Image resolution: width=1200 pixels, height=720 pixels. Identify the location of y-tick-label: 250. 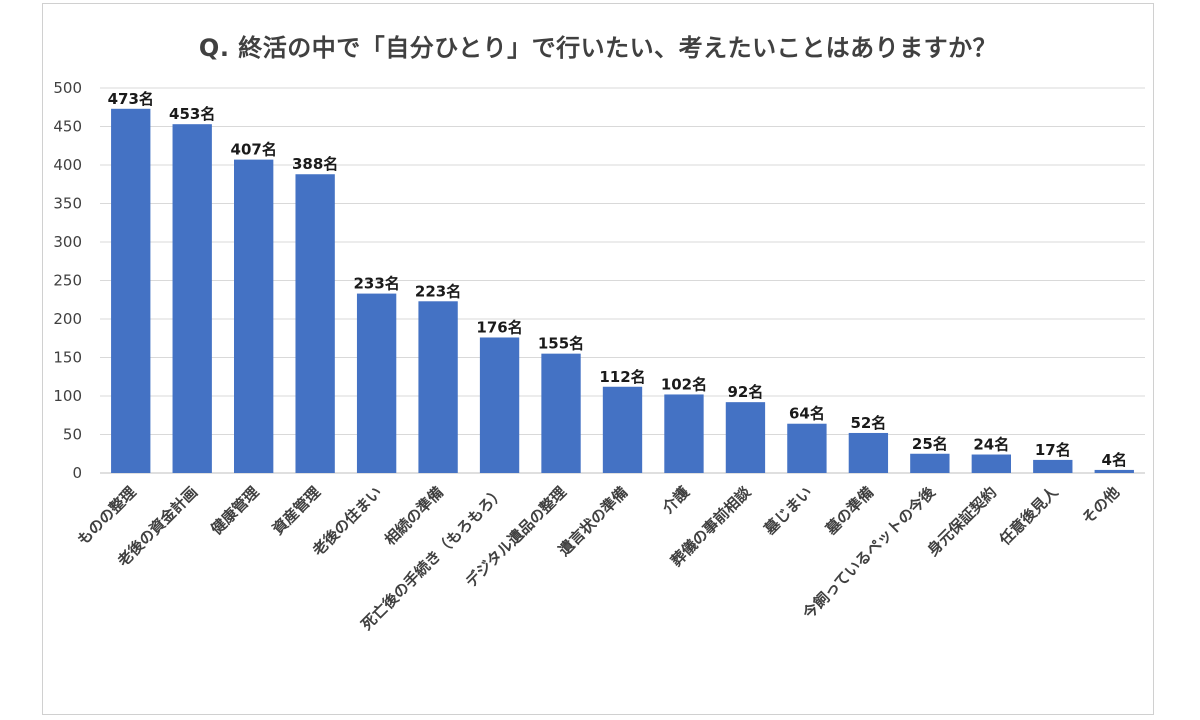
(67, 281).